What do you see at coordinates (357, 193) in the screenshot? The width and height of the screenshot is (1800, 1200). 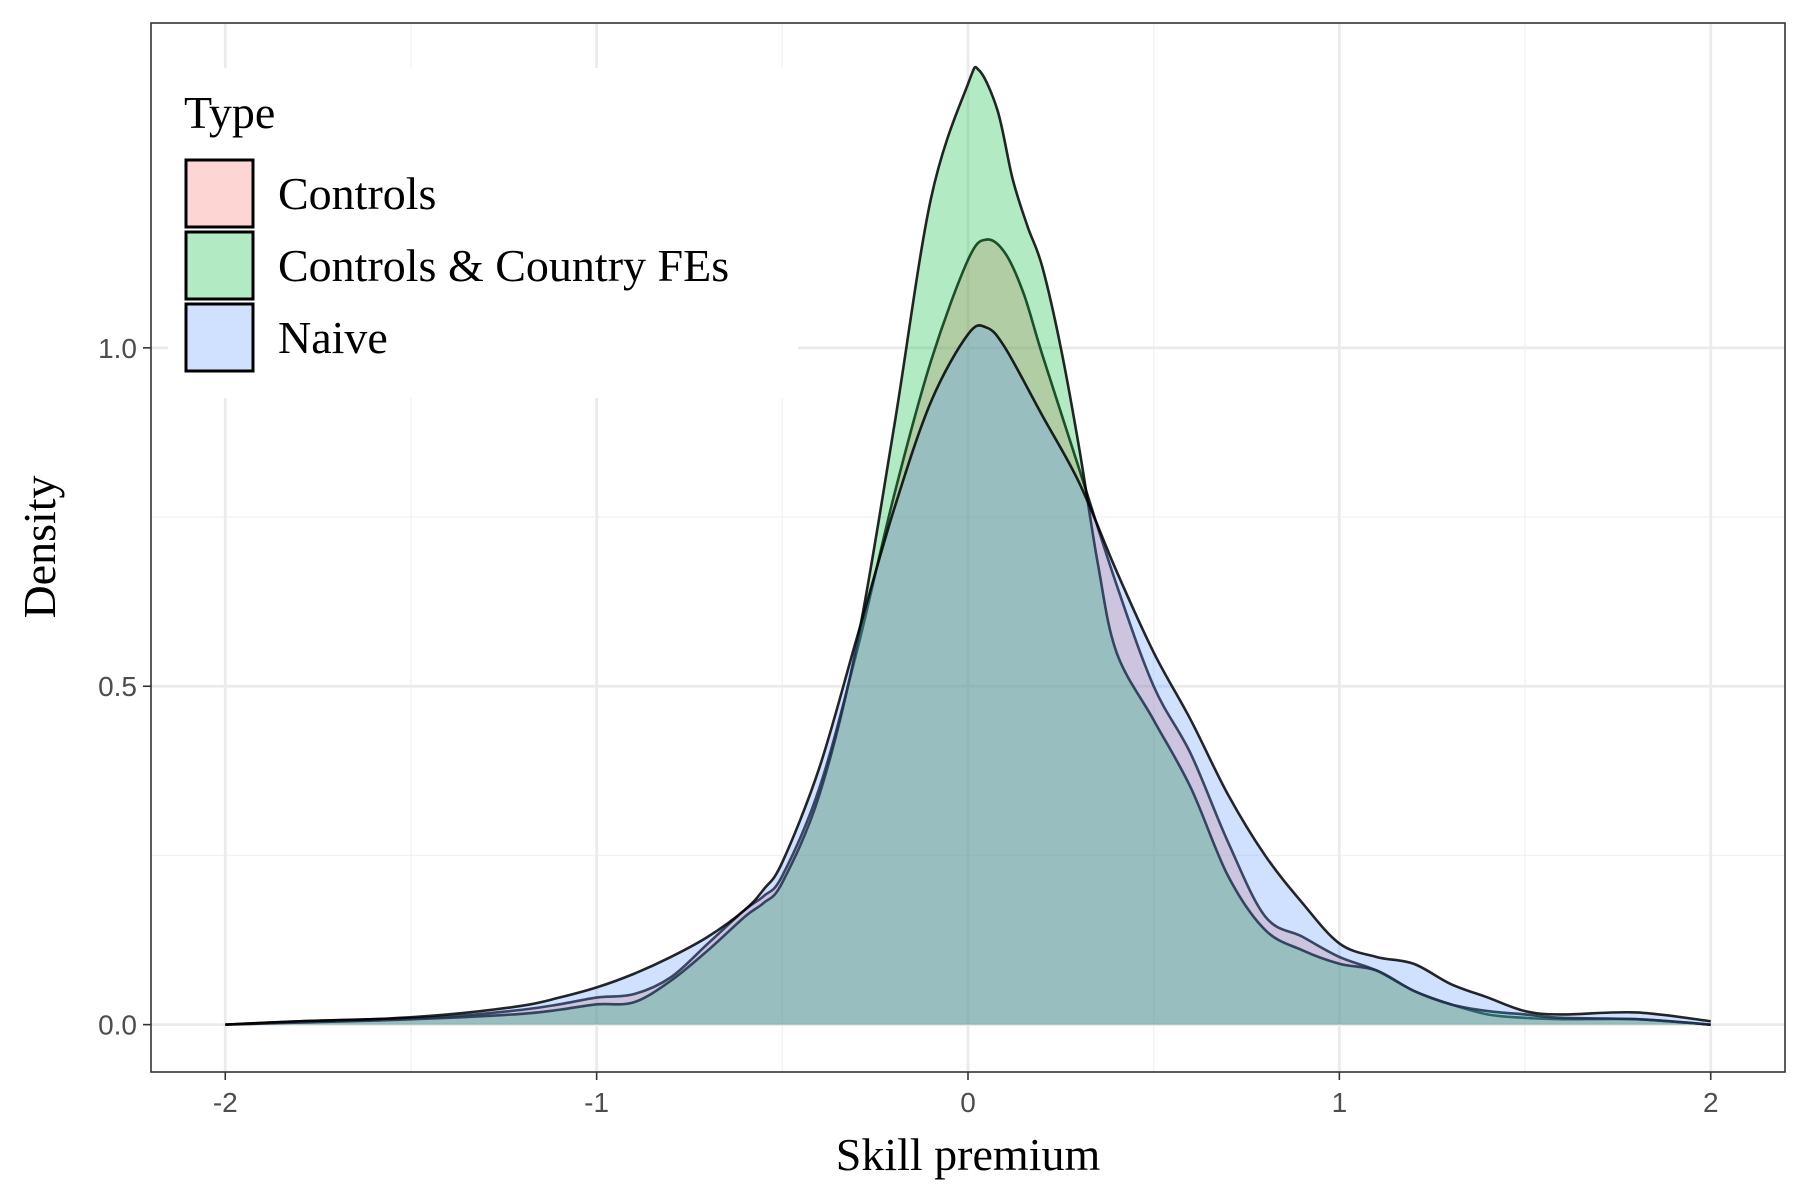 I see `legend-label: Controls` at bounding box center [357, 193].